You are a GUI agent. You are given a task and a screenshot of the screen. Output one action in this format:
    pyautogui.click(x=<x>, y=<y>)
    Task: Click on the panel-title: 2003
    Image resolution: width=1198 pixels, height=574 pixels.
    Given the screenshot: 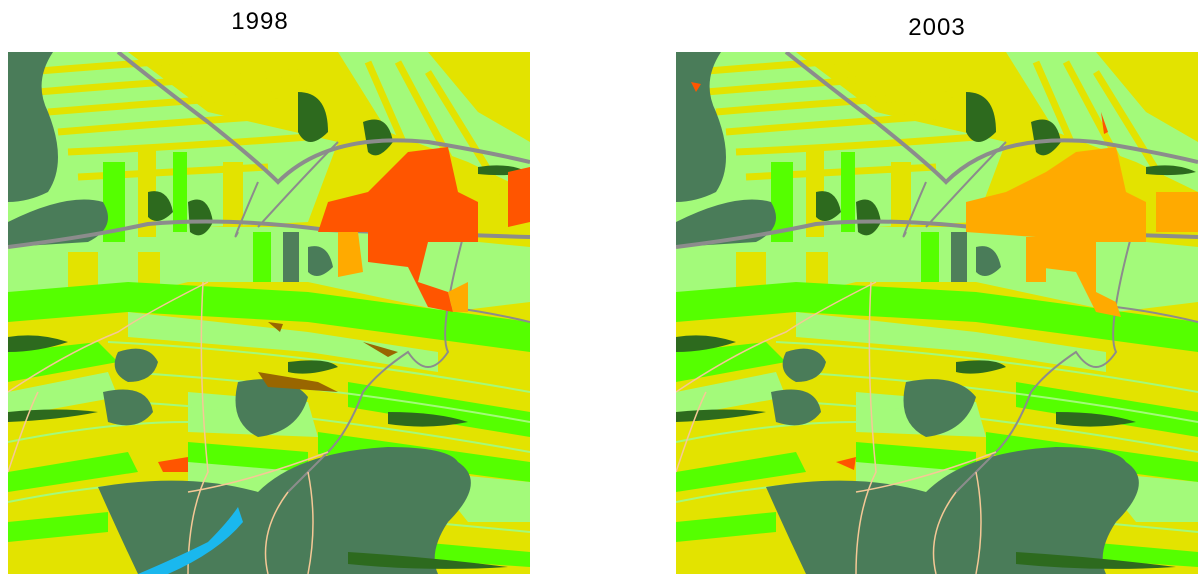 What is the action you would take?
    pyautogui.click(x=937, y=27)
    